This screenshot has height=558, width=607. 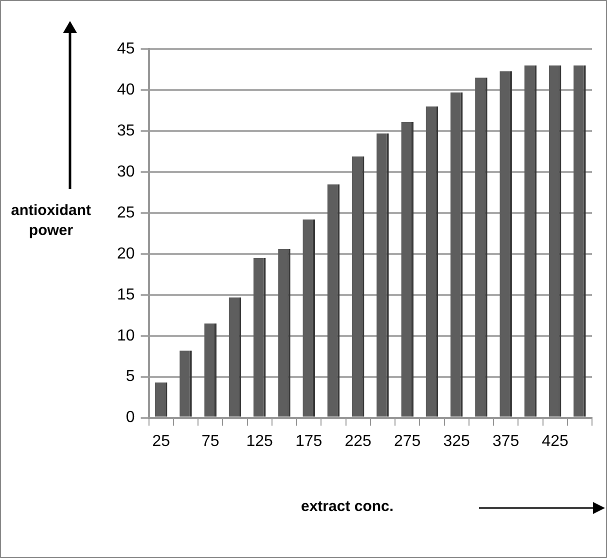 I want to click on y-tick-label: 20, so click(x=126, y=253).